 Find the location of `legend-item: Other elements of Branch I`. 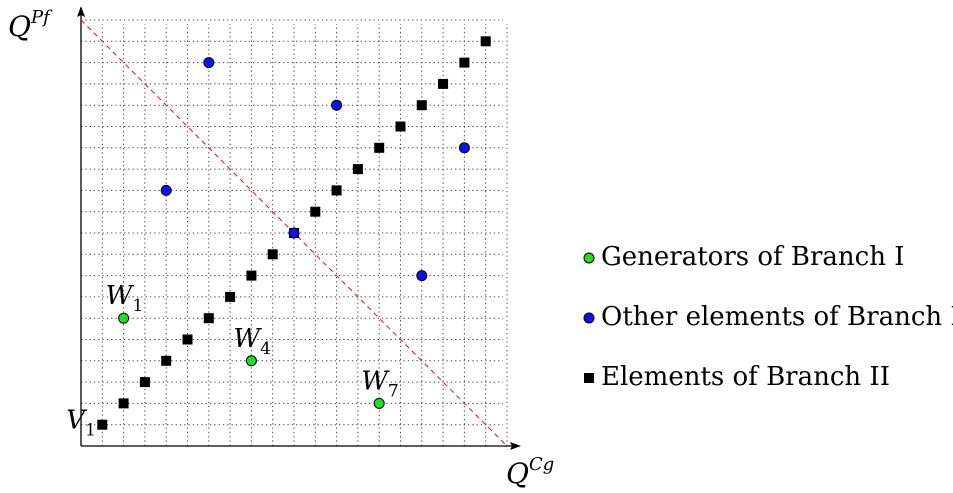

legend-item: Other elements of Branch I is located at coordinates (768, 317).